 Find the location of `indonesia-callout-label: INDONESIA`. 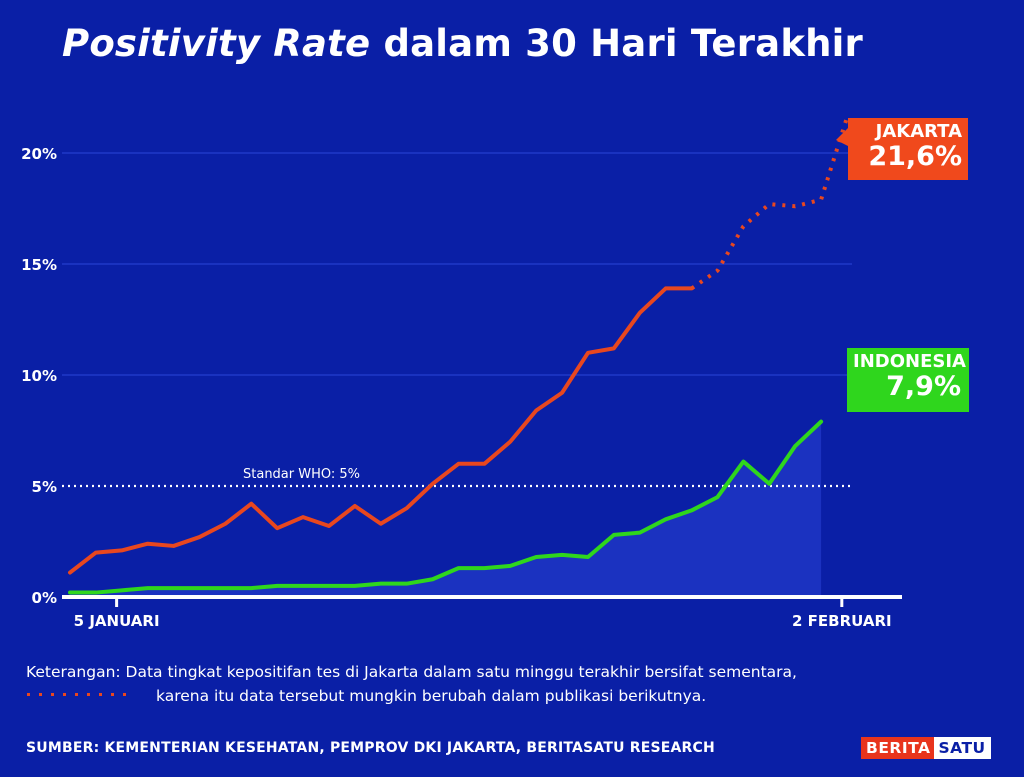

indonesia-callout-label: INDONESIA is located at coordinates (909, 361).